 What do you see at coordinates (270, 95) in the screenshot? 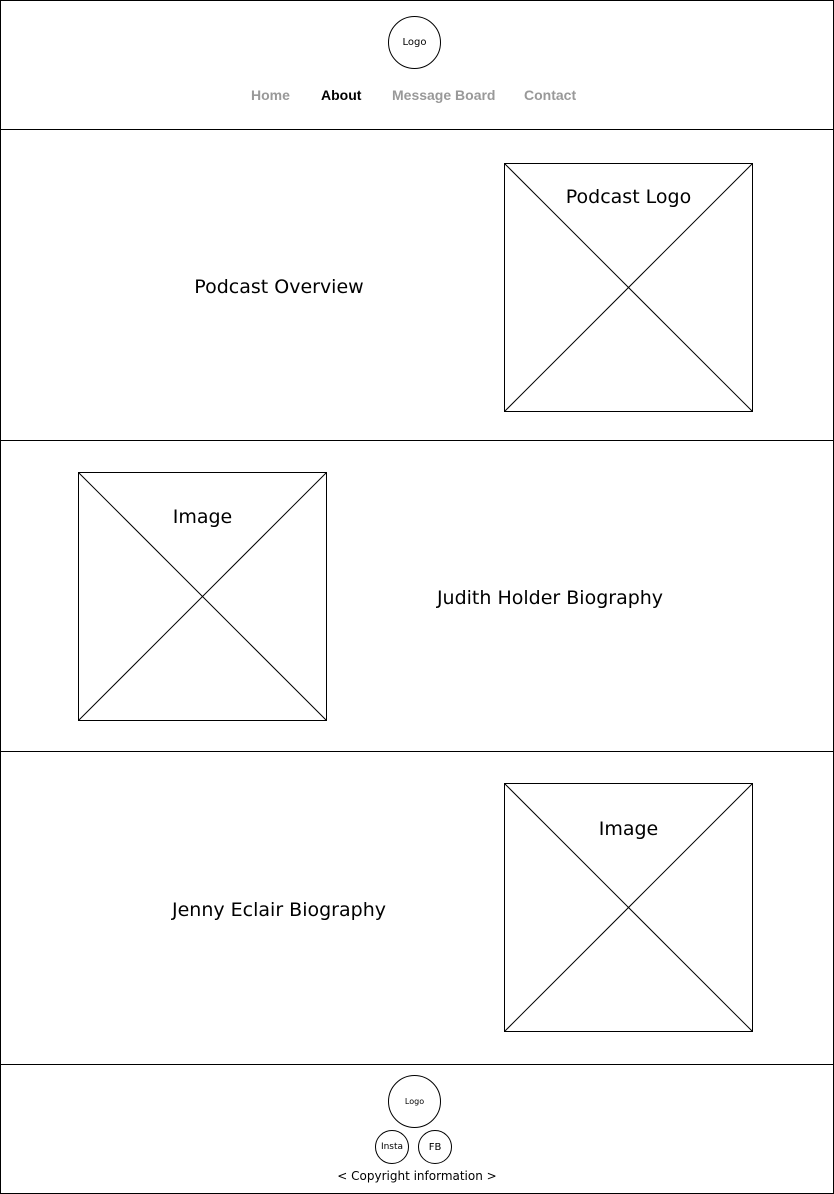
I see `nav-item-home: Home` at bounding box center [270, 95].